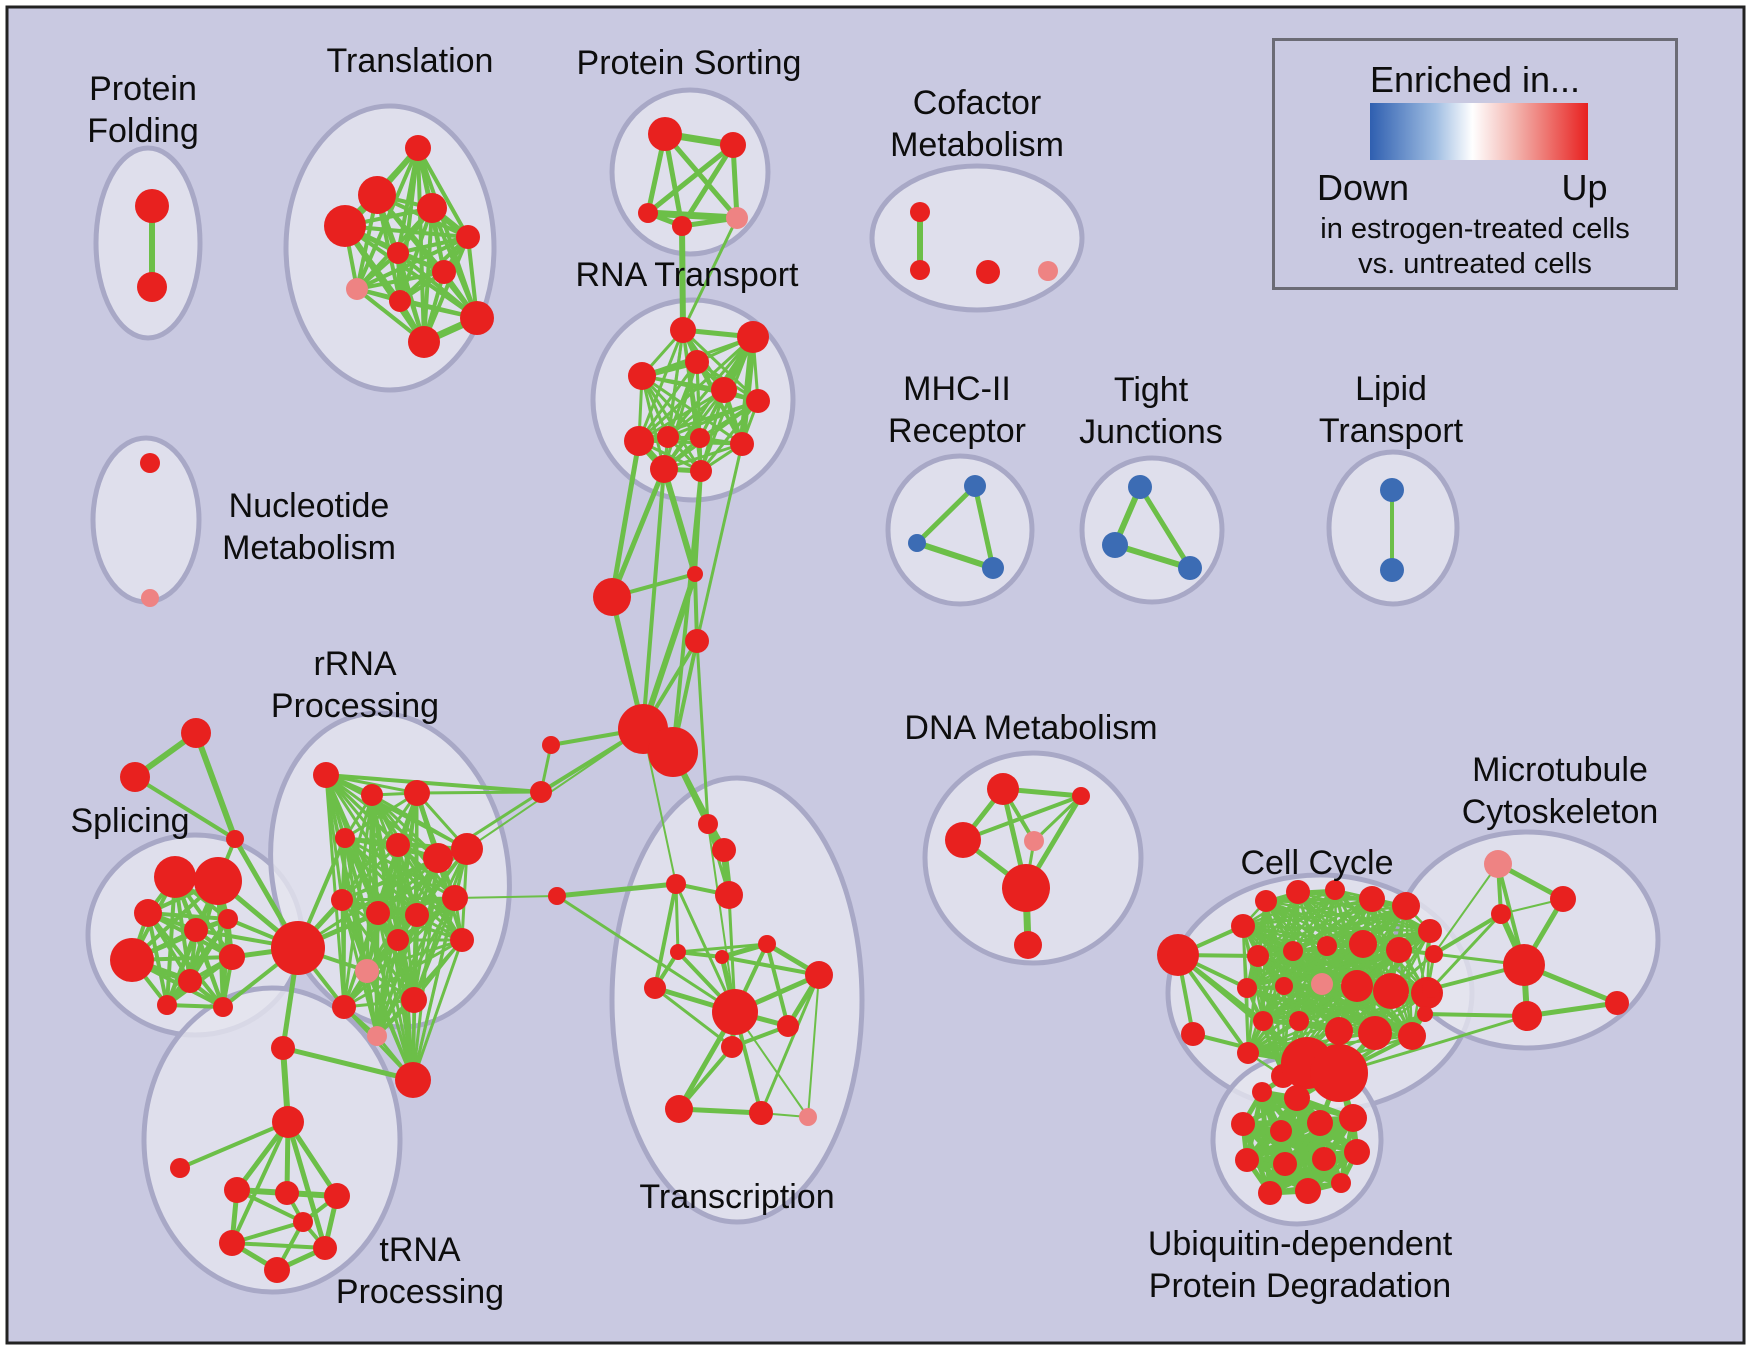  Describe the element at coordinates (1392, 490) in the screenshot. I see `lipid-node` at that location.